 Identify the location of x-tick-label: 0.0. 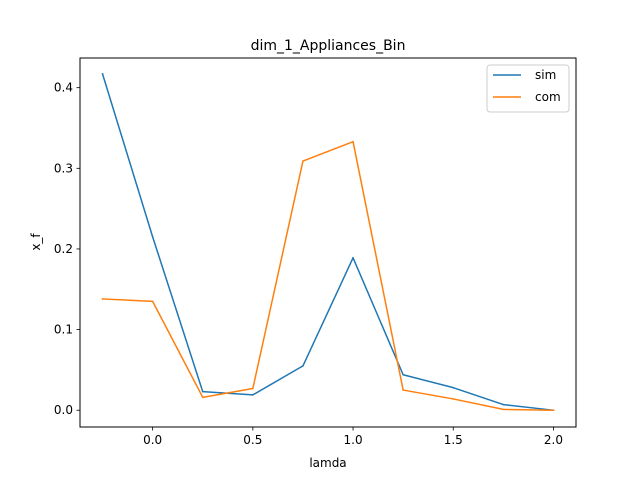
(152, 440).